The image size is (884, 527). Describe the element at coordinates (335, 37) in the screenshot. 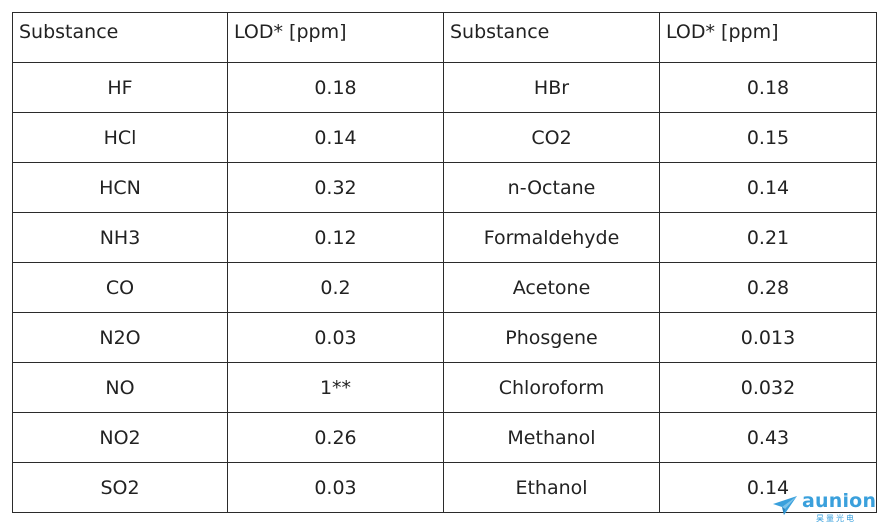

I see `header-lod-1: LOD* [ppm]` at that location.